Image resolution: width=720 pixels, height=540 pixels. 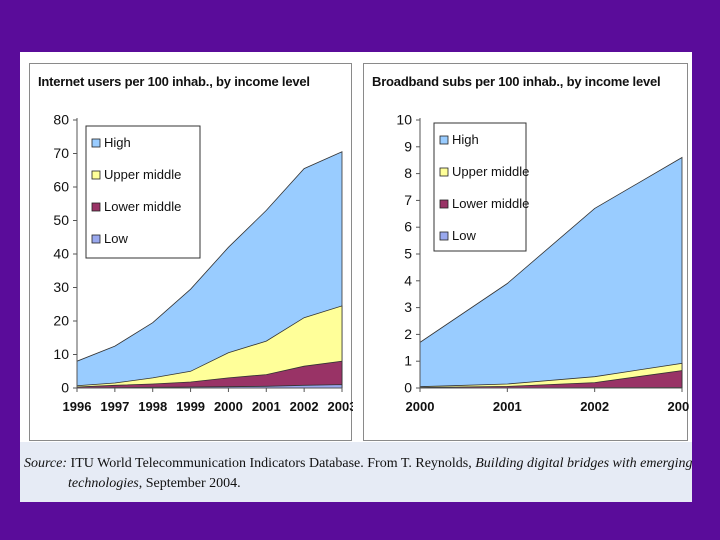 What do you see at coordinates (142, 174) in the screenshot?
I see `internet-legend-label-upper-middle: Upper middle` at bounding box center [142, 174].